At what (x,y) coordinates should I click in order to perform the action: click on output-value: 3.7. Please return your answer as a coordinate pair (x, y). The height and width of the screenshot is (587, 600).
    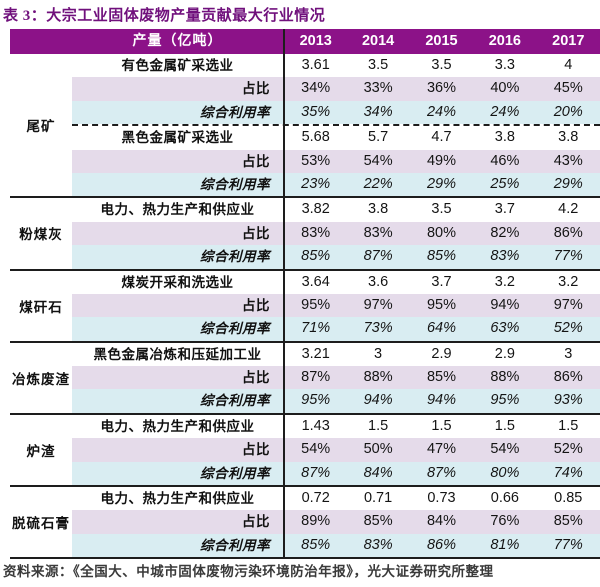
    Looking at the image, I should click on (504, 209).